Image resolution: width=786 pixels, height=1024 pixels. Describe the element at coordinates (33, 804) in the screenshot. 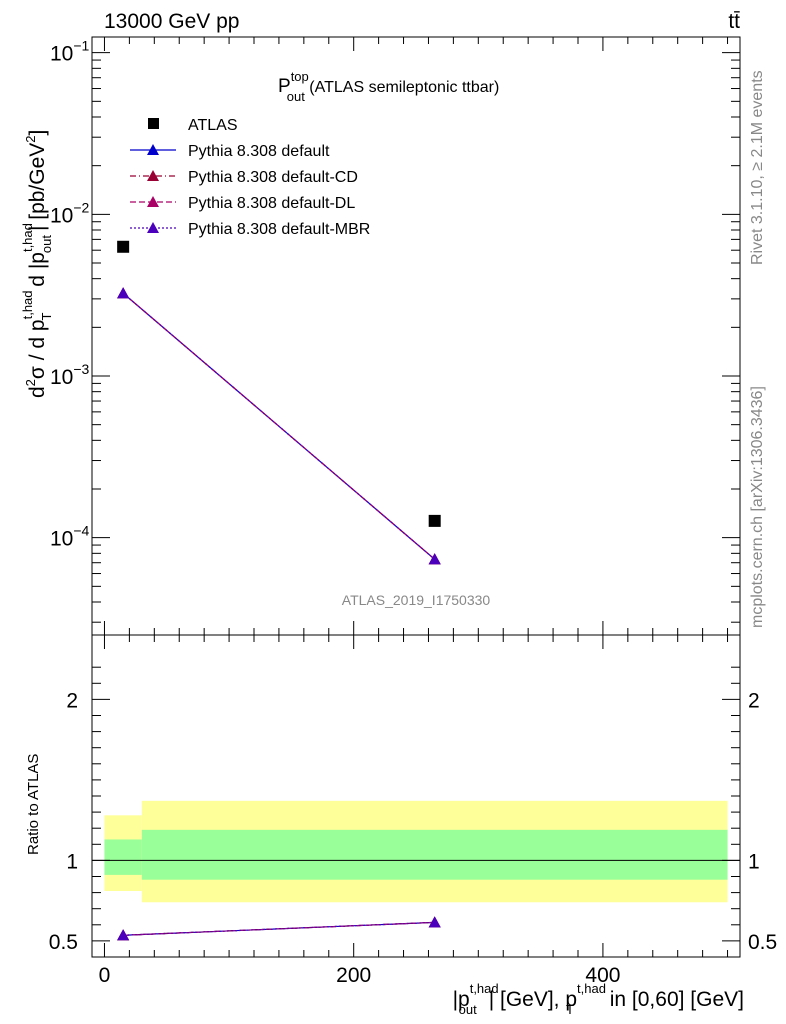

I see `y-axis-label-ratio: Ratio to ATLAS` at that location.